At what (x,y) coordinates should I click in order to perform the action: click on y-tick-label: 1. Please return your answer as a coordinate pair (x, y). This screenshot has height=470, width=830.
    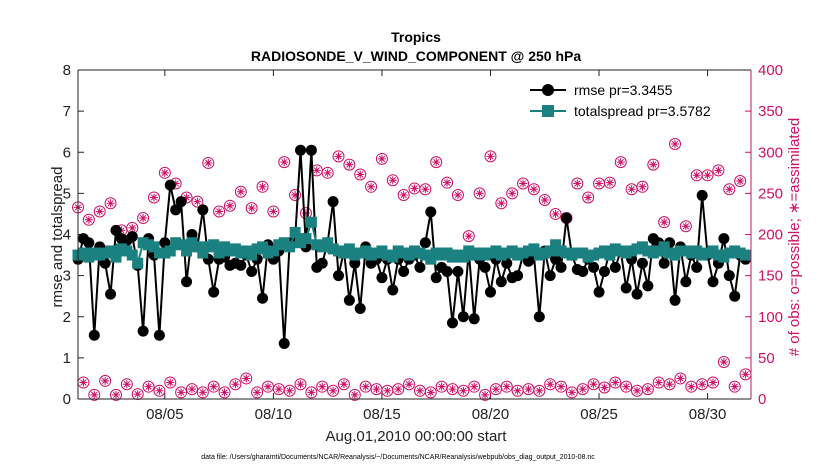
    Looking at the image, I should click on (67, 358).